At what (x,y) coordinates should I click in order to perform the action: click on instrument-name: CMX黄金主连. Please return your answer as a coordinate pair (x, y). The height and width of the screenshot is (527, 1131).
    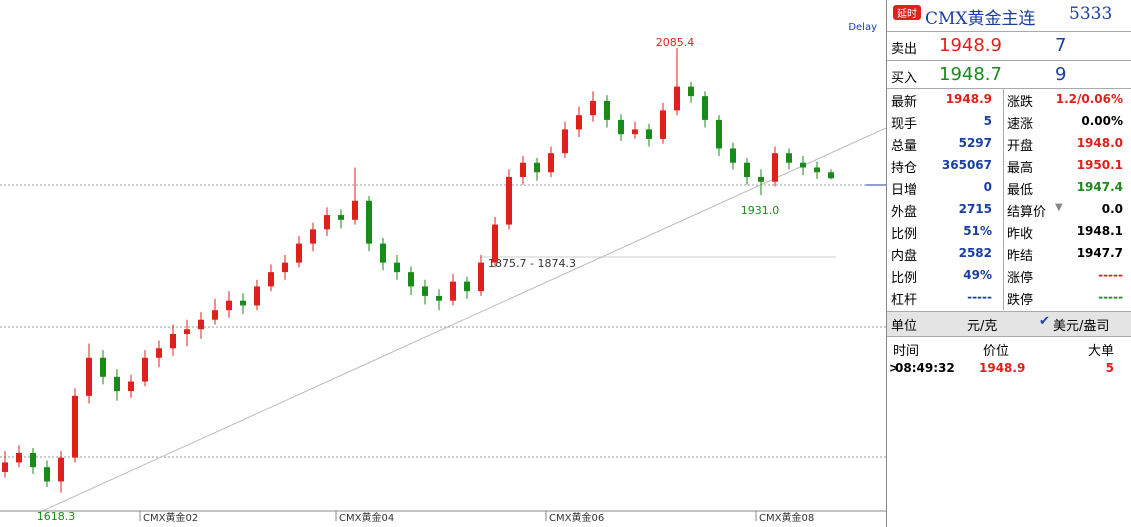
    Looking at the image, I should click on (980, 19).